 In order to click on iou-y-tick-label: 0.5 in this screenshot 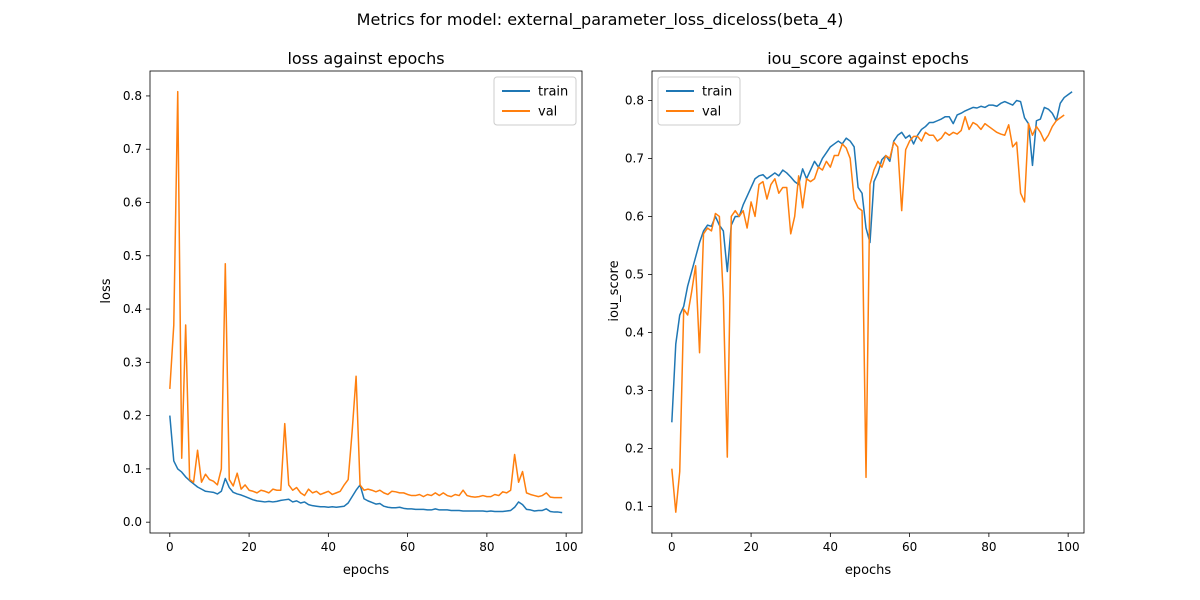, I will do `click(634, 274)`.